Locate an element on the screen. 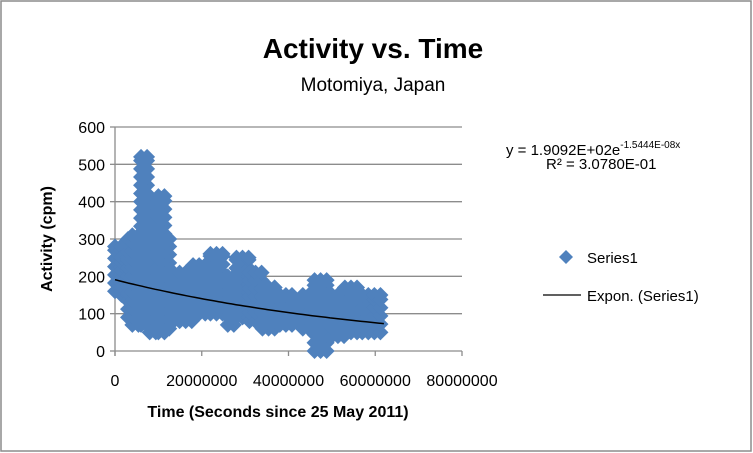  r-squared-label: R² = 3.0780E-01 is located at coordinates (601, 164).